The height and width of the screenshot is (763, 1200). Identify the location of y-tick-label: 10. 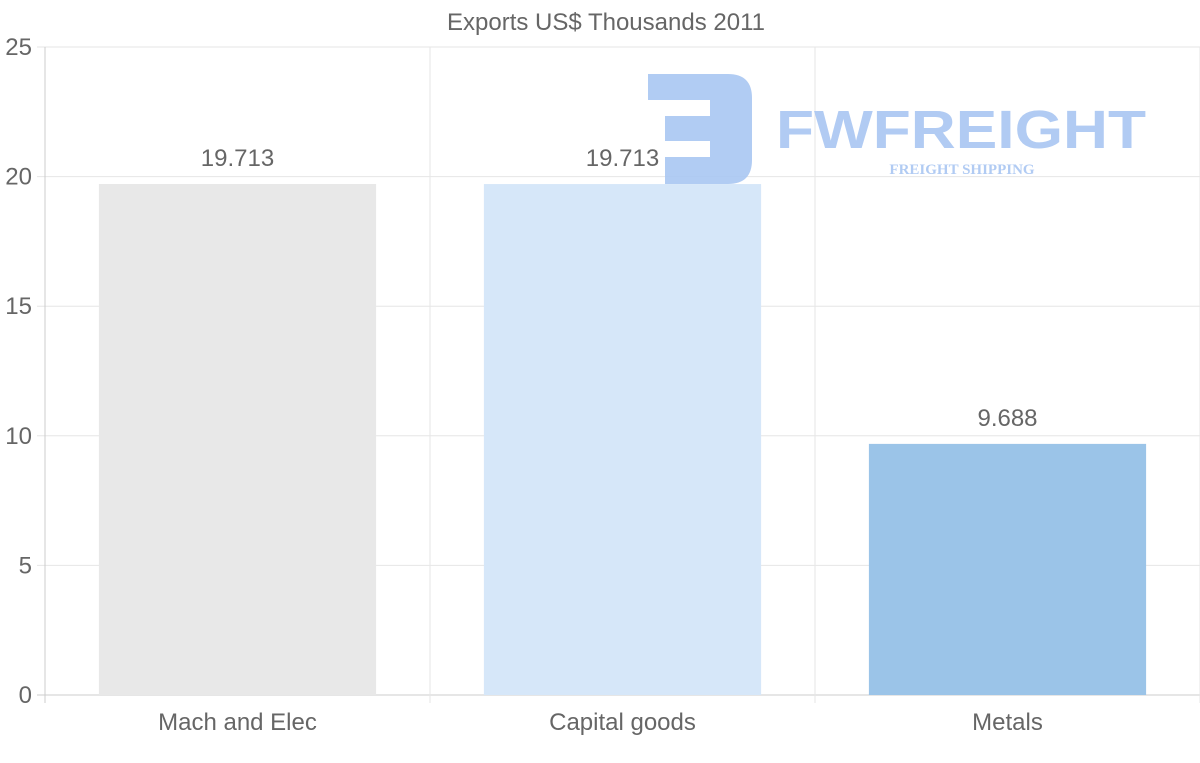
(18, 436).